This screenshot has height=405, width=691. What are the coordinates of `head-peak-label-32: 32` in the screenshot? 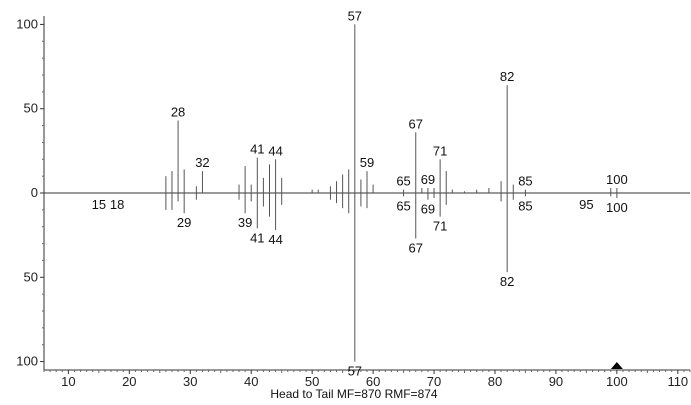 It's located at (202, 162).